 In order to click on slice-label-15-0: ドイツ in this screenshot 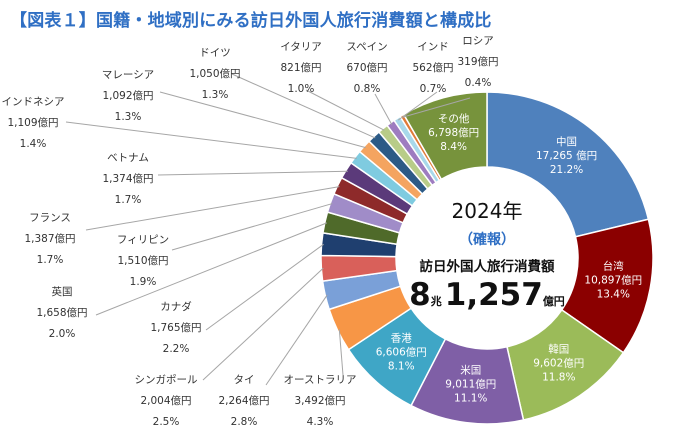, I will do `click(215, 53)`.